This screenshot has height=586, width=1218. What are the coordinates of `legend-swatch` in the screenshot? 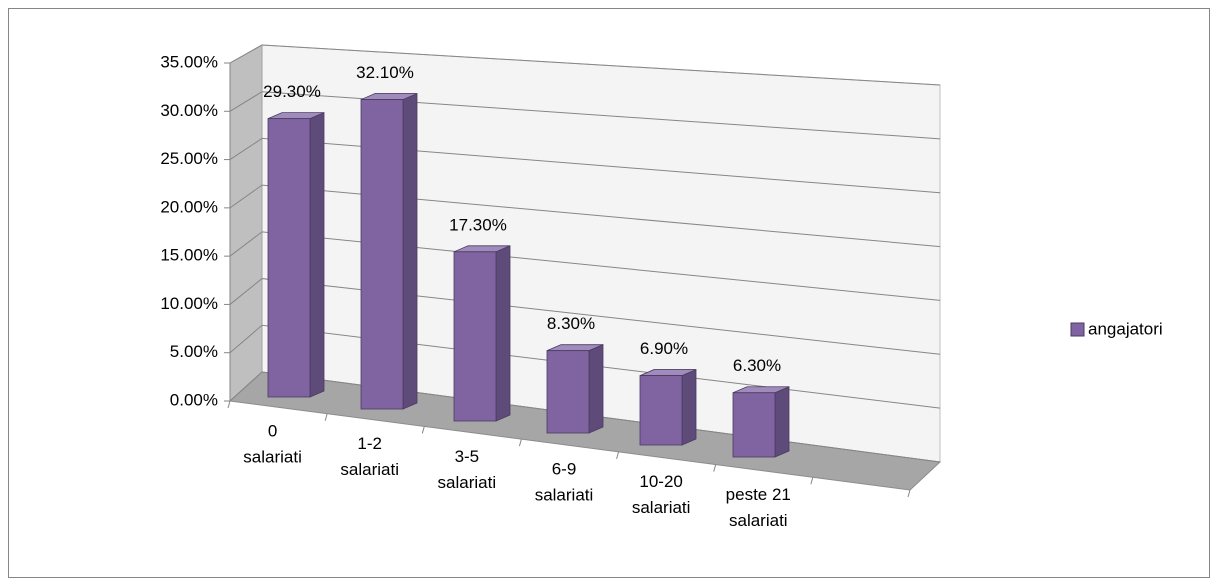 It's located at (1077, 329).